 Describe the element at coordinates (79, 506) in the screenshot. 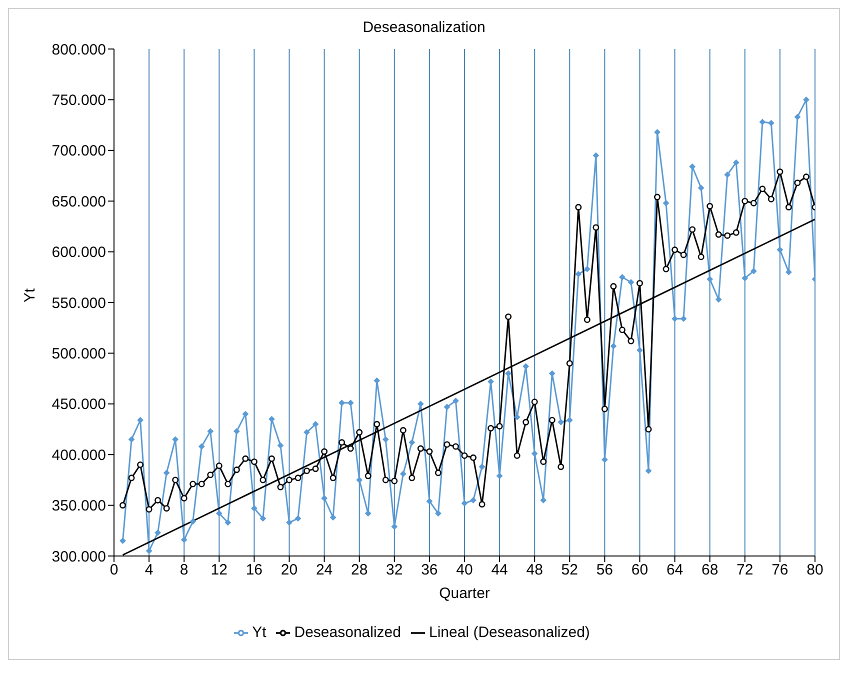

I see `y-tick-label: 350.000` at that location.